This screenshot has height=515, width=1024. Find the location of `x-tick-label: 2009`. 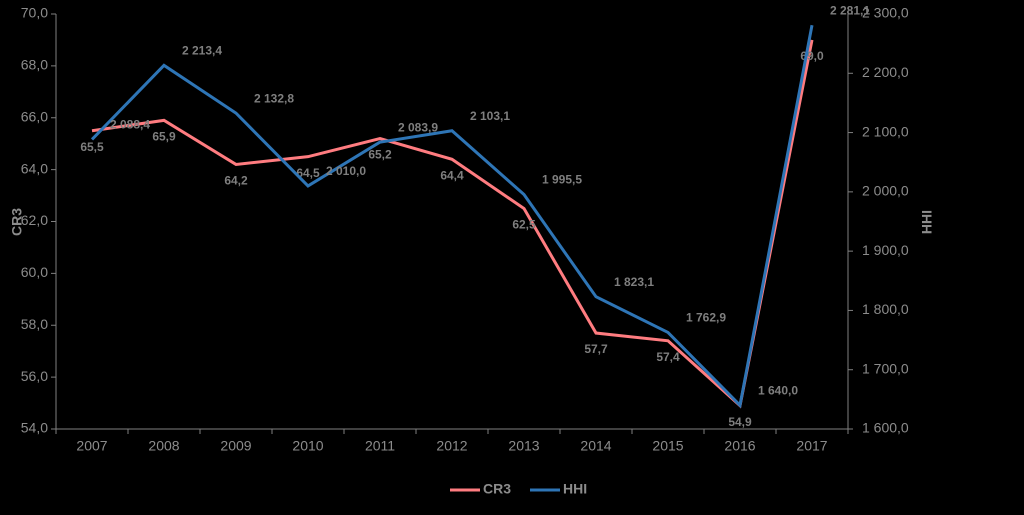

x-tick-label: 2009 is located at coordinates (235, 446).